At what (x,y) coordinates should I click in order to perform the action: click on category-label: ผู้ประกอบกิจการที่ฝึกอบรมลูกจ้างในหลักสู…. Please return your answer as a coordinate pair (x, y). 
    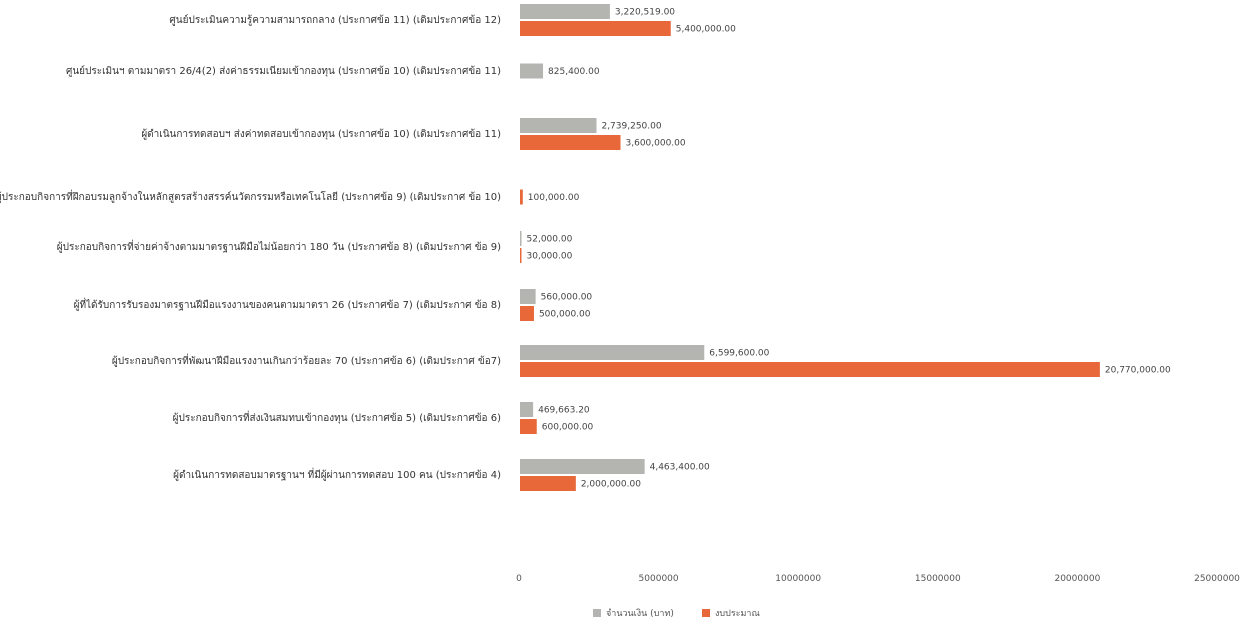
    Looking at the image, I should click on (250, 196).